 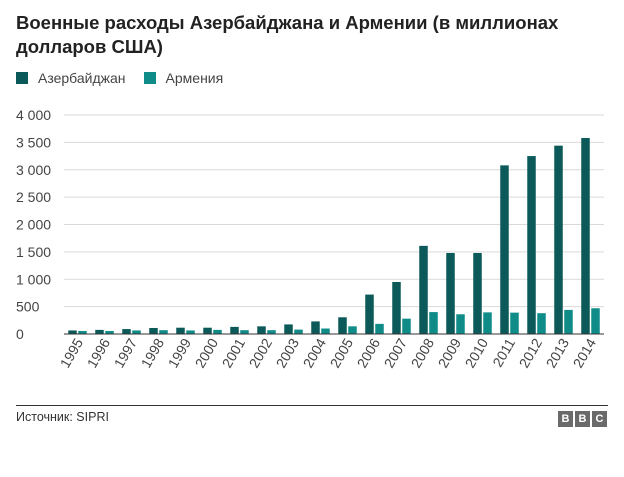 I want to click on x-tick-label: 2006, so click(x=369, y=352).